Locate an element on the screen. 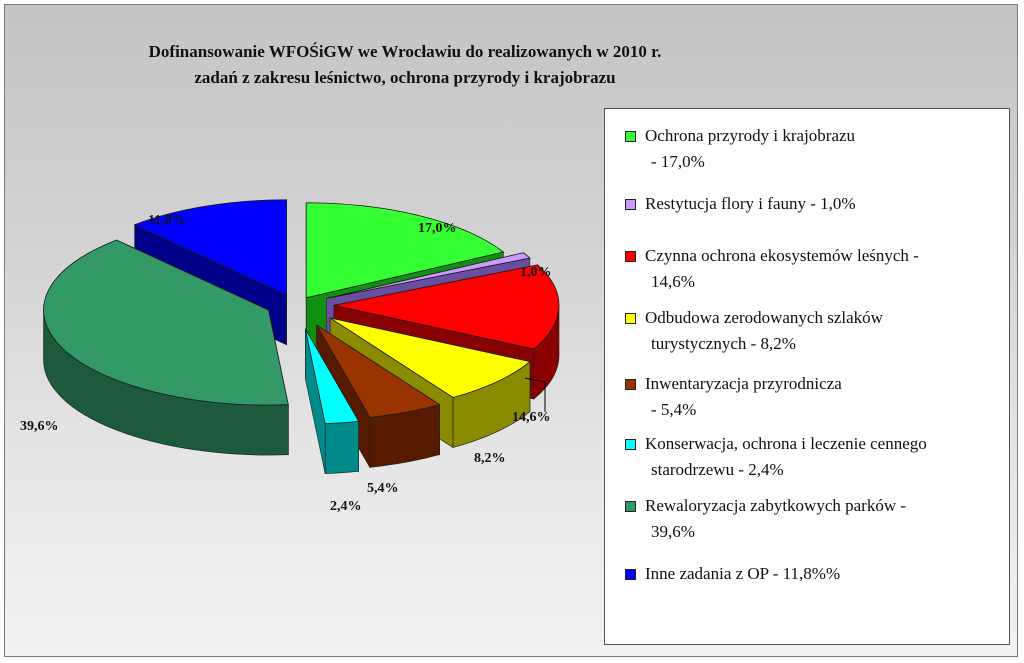  legend-label-line: Czynna ochrona ekosystemów leśnych - is located at coordinates (782, 255).